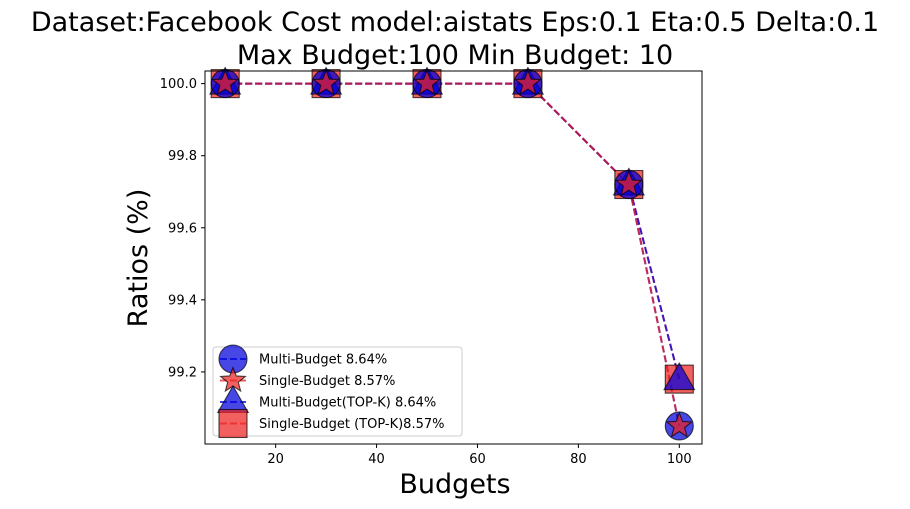 The image size is (910, 509). Describe the element at coordinates (233, 423) in the screenshot. I see `legend-marker-square` at that location.